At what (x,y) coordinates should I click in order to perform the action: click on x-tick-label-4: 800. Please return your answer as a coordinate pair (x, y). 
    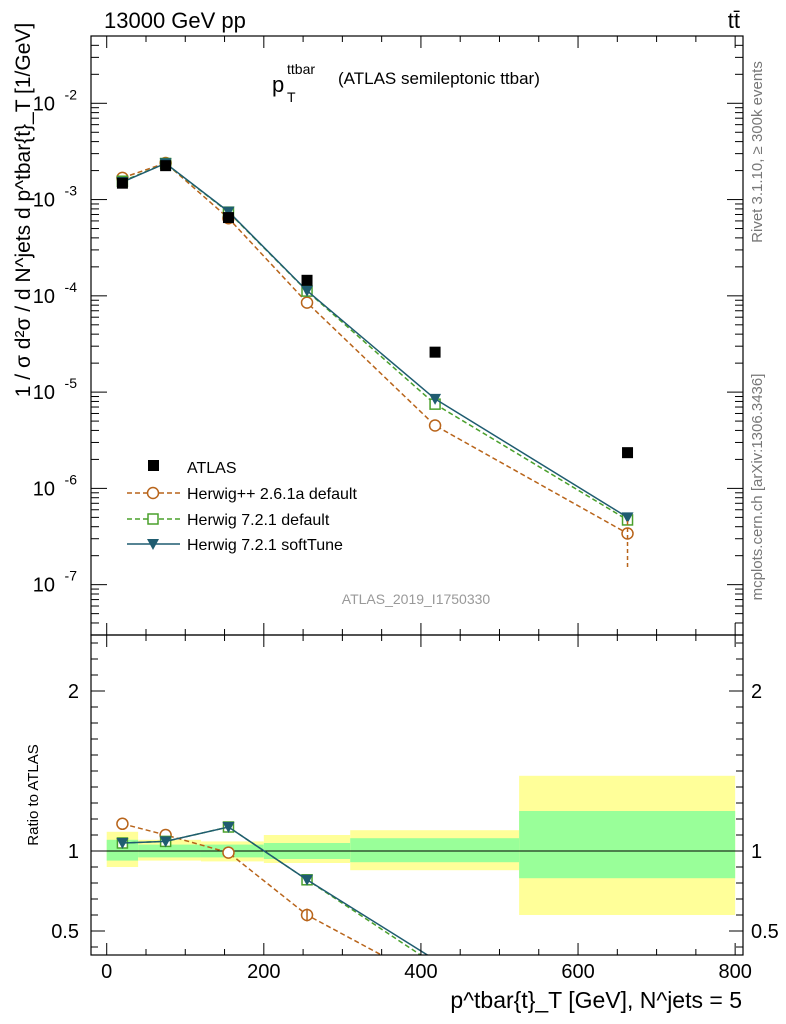
    Looking at the image, I should click on (734, 972).